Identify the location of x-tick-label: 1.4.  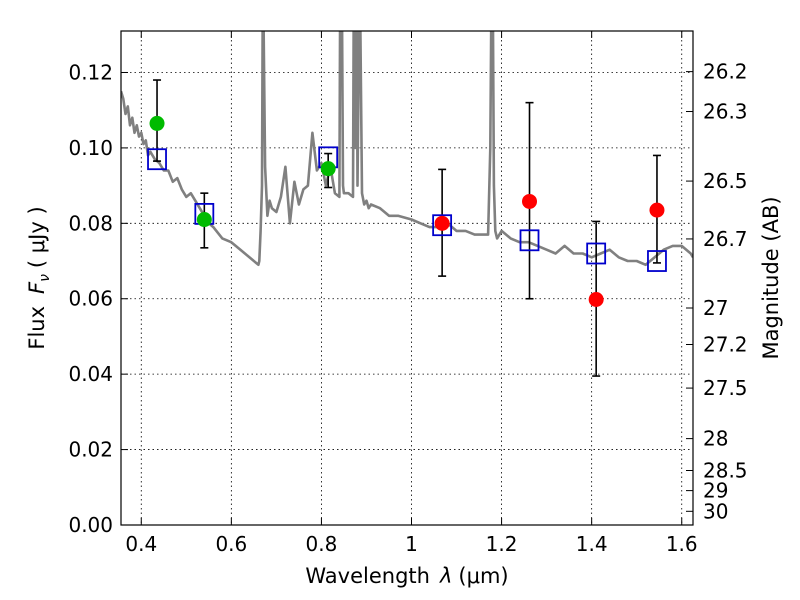
(592, 544).